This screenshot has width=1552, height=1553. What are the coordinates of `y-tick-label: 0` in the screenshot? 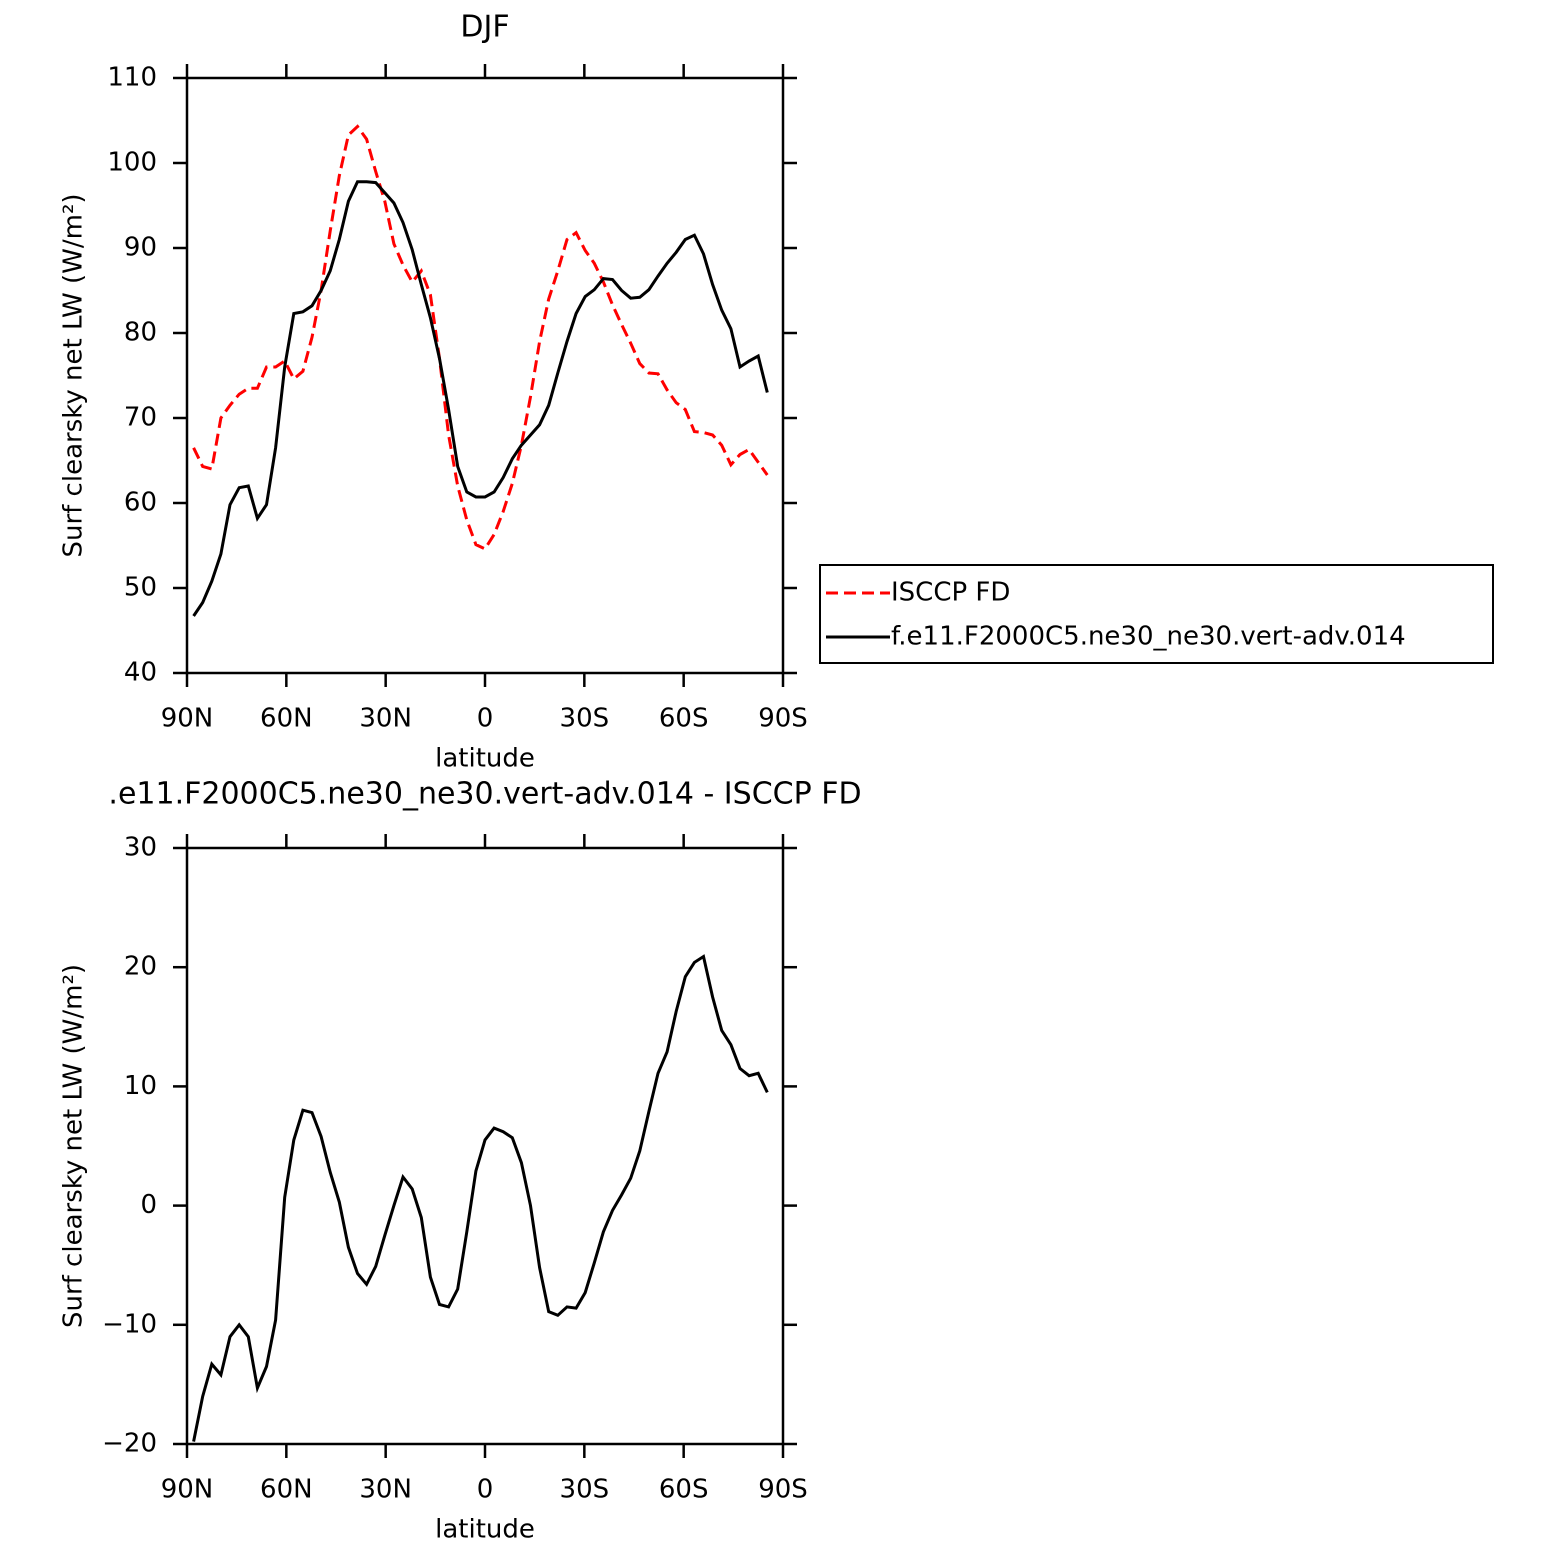 It's located at (148, 1205).